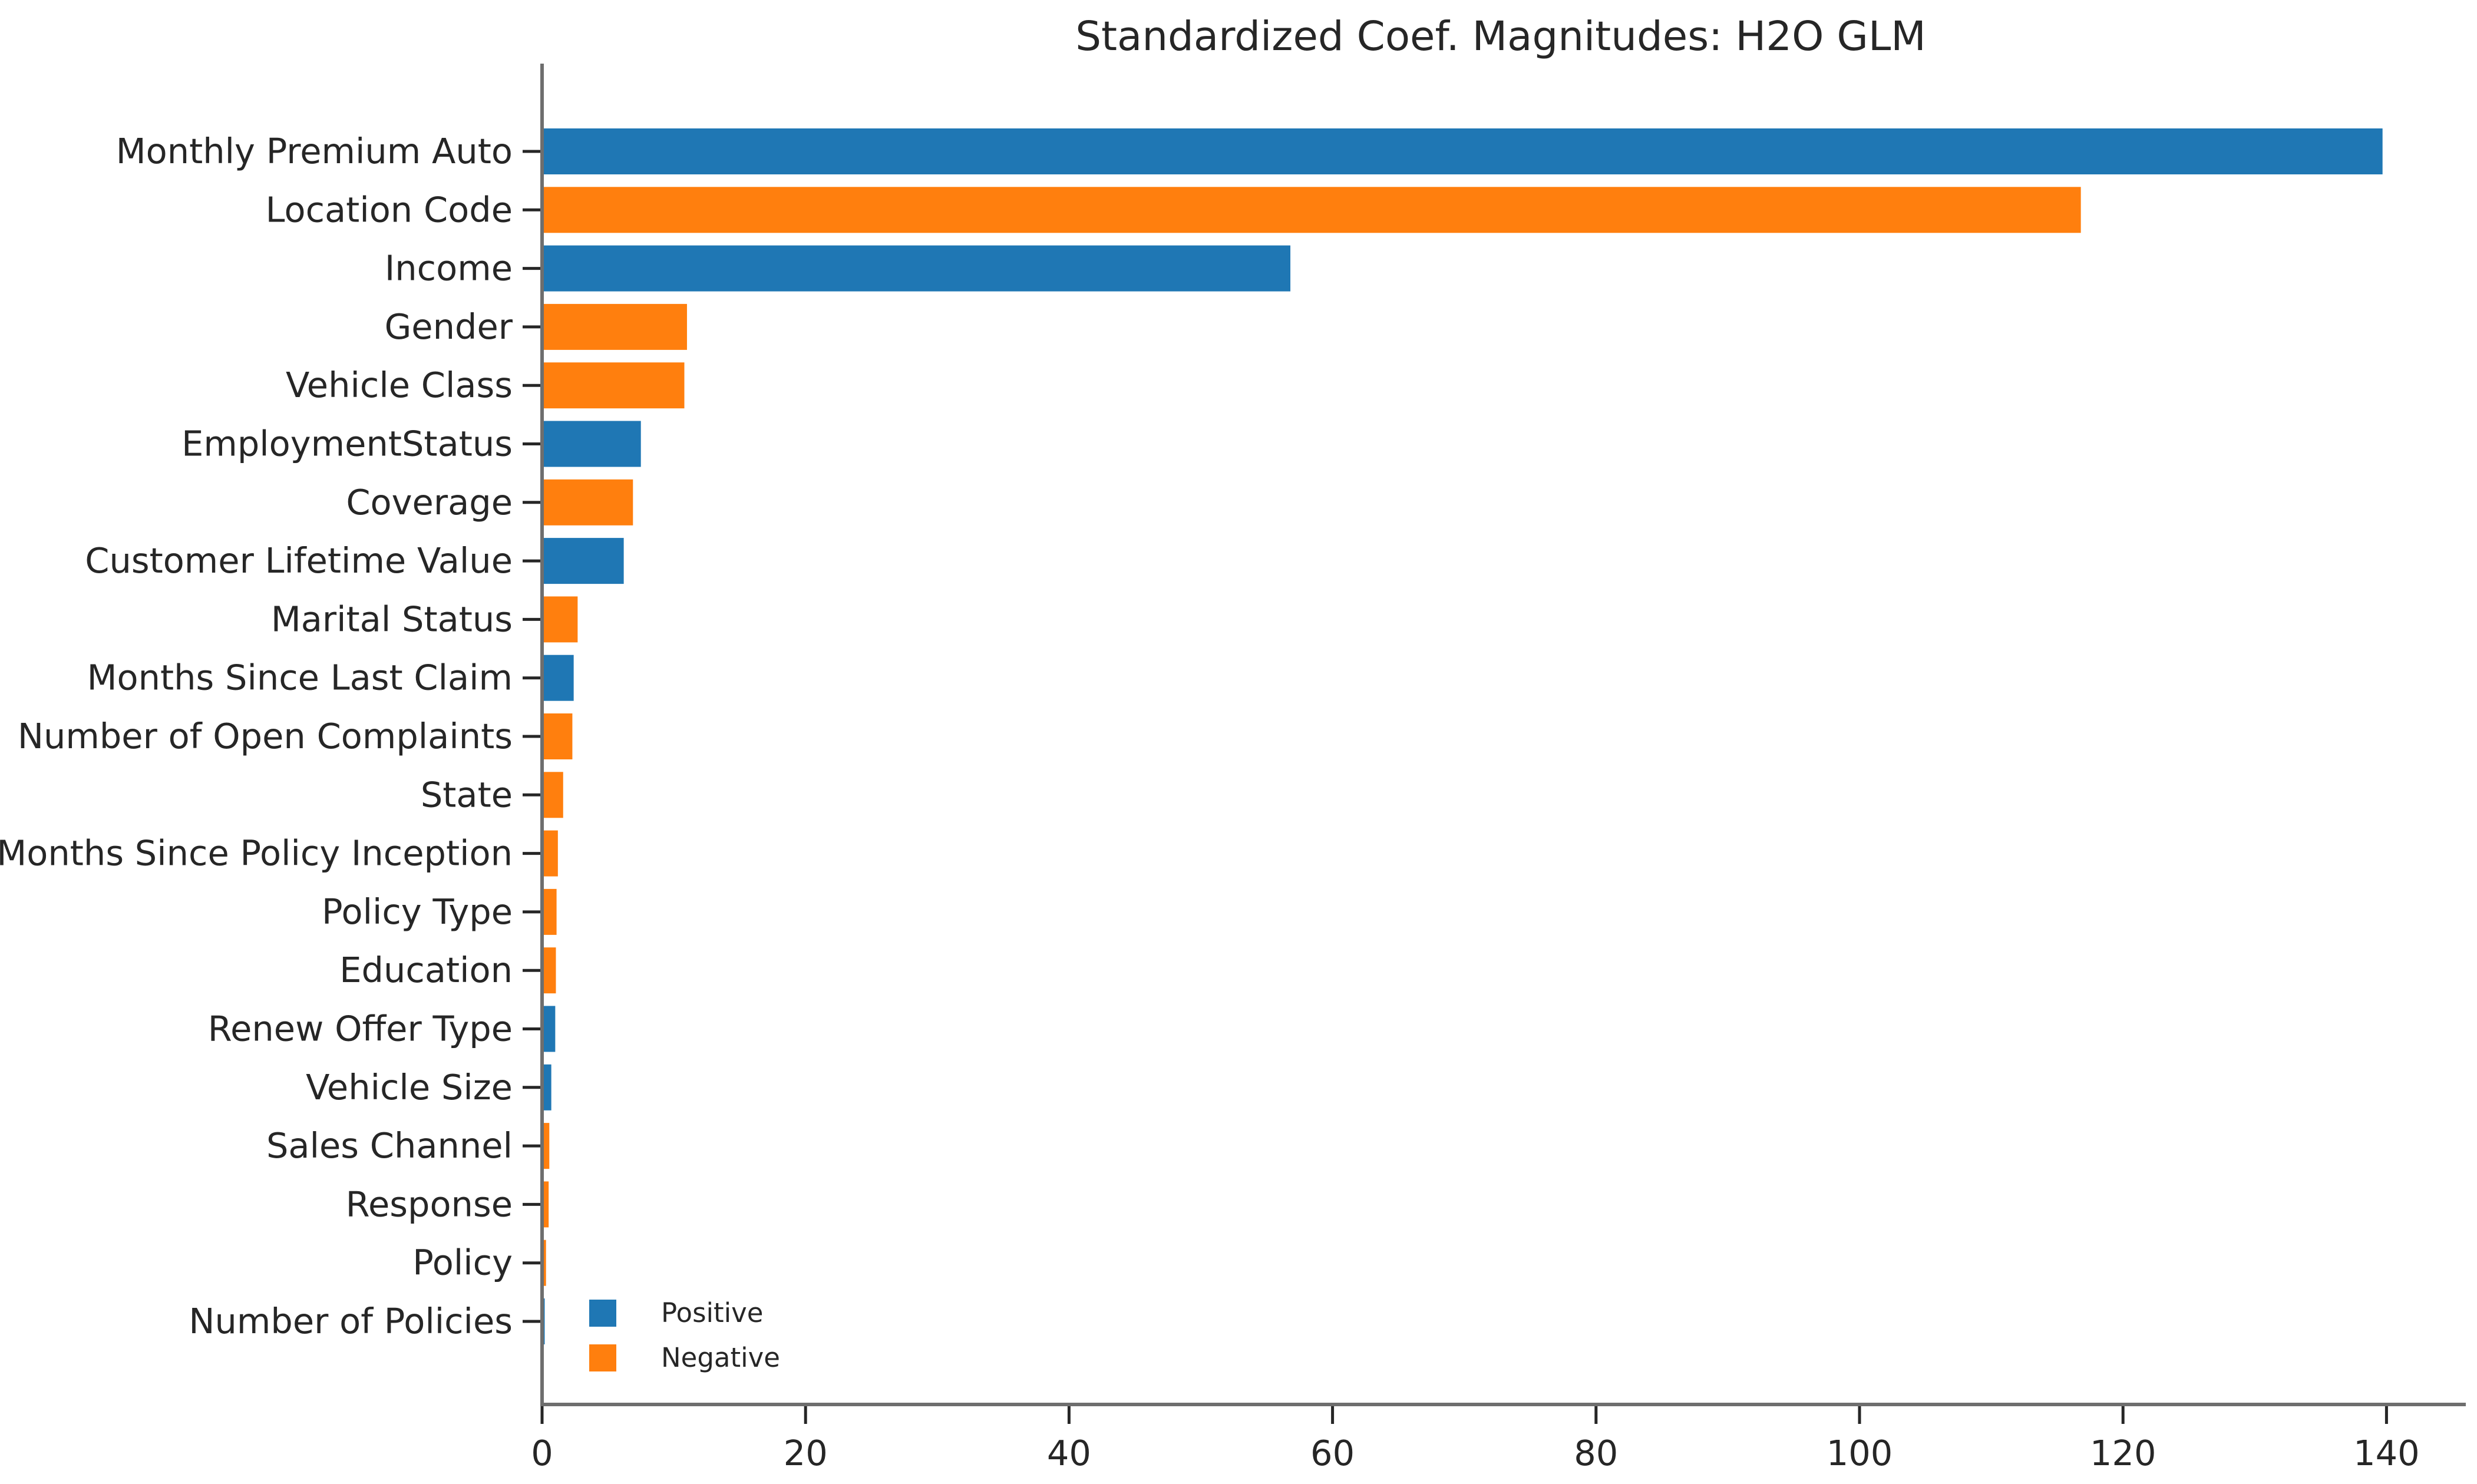 Image resolution: width=2477 pixels, height=1484 pixels. I want to click on bar-sales-channel, so click(546, 1146).